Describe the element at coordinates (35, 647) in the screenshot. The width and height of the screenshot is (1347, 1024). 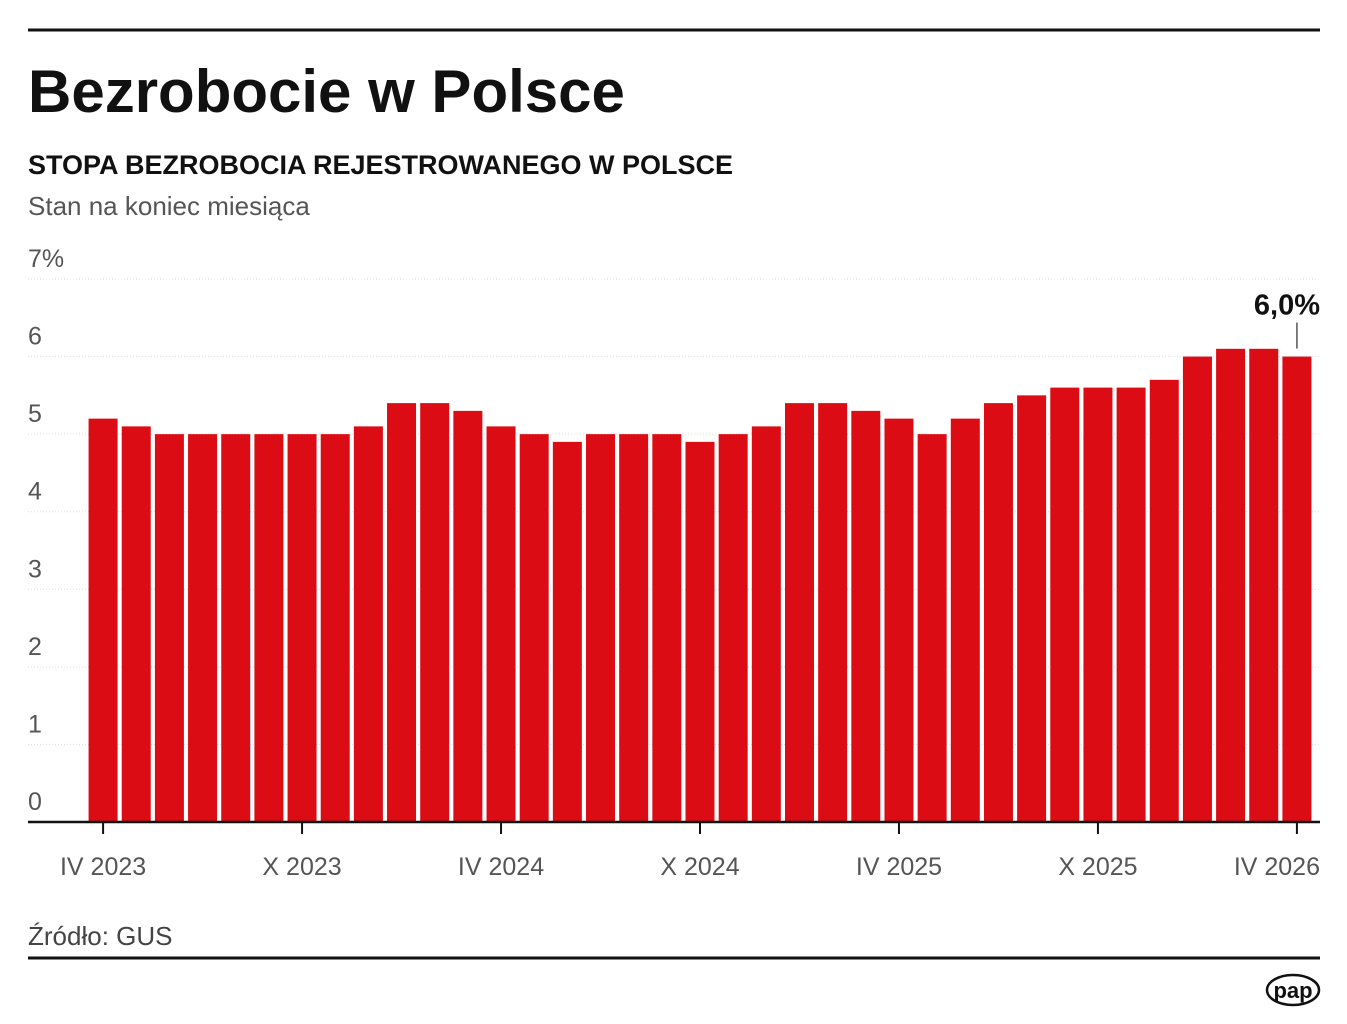
I see `y-tick-label: 2` at that location.